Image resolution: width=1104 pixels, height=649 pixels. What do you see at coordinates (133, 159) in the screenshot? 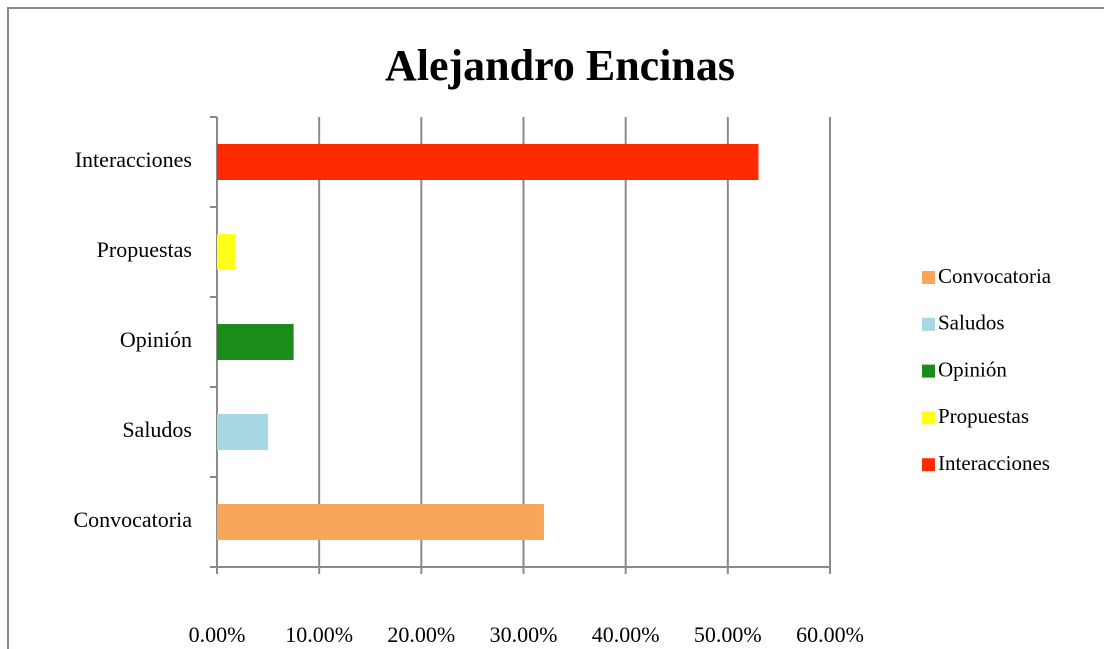
I see `y-tick-label: Interacciones` at bounding box center [133, 159].